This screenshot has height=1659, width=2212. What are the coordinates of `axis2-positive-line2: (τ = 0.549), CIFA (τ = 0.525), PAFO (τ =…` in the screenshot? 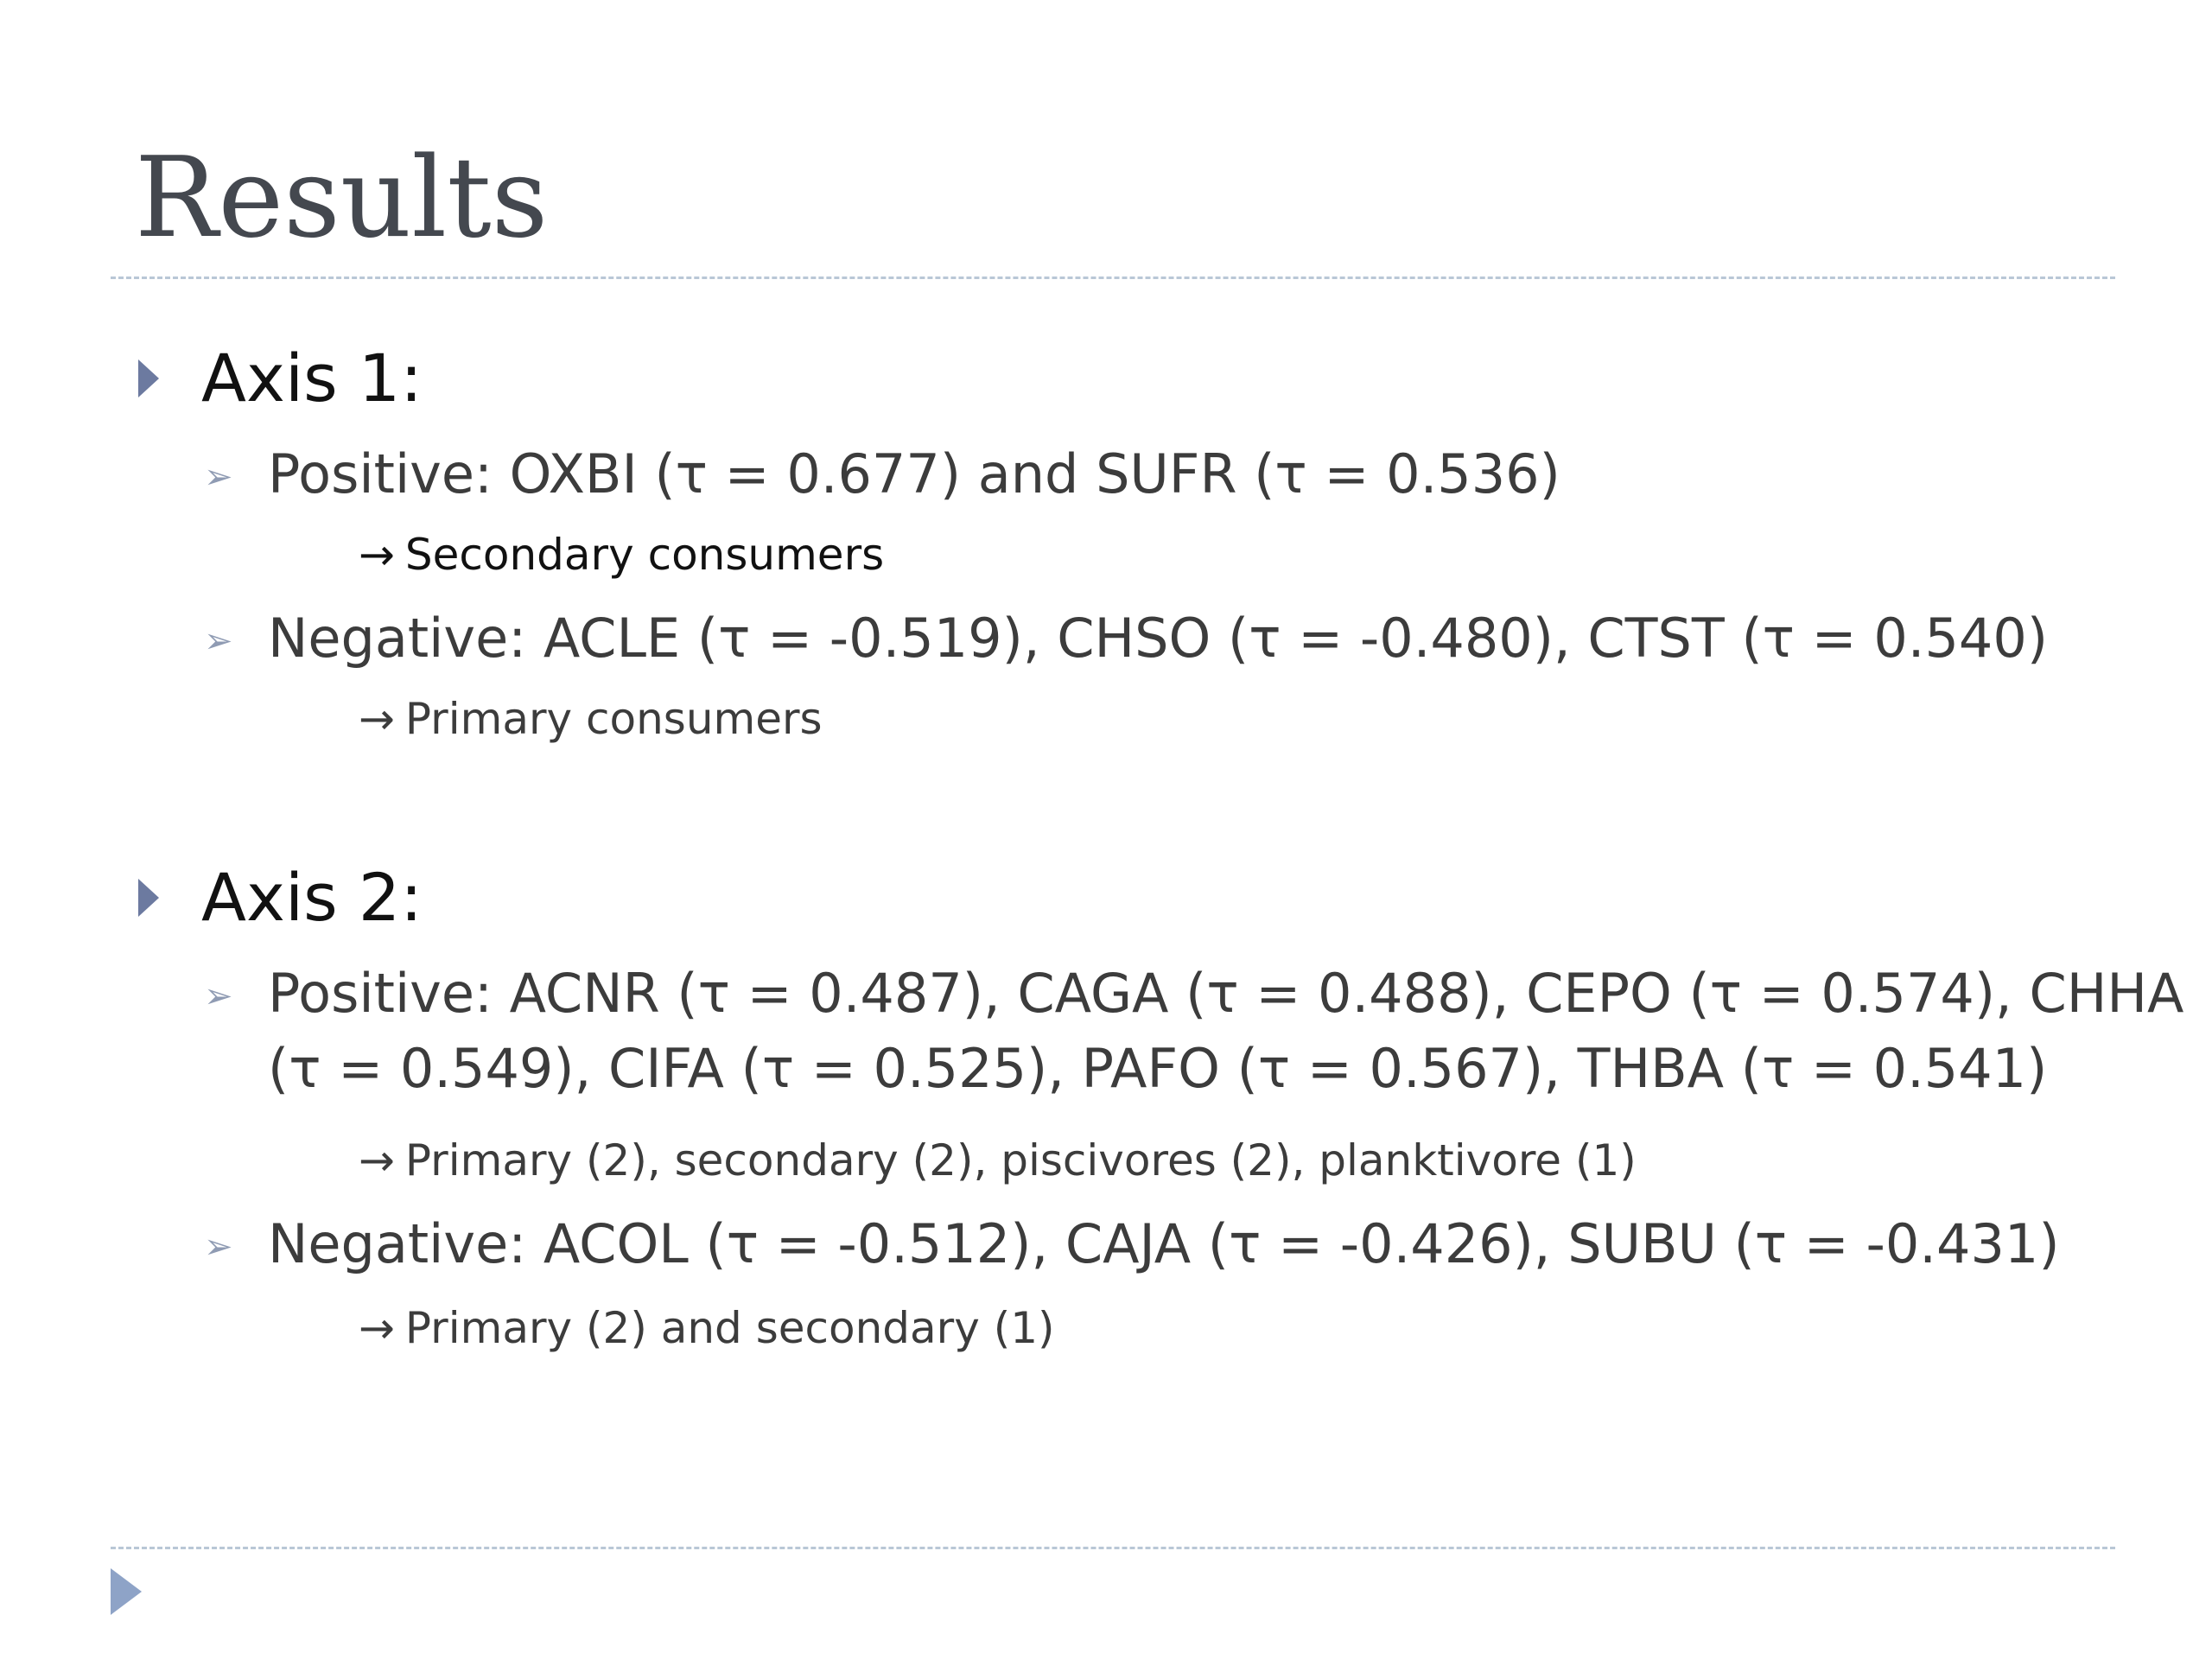 It's located at (1158, 1068).